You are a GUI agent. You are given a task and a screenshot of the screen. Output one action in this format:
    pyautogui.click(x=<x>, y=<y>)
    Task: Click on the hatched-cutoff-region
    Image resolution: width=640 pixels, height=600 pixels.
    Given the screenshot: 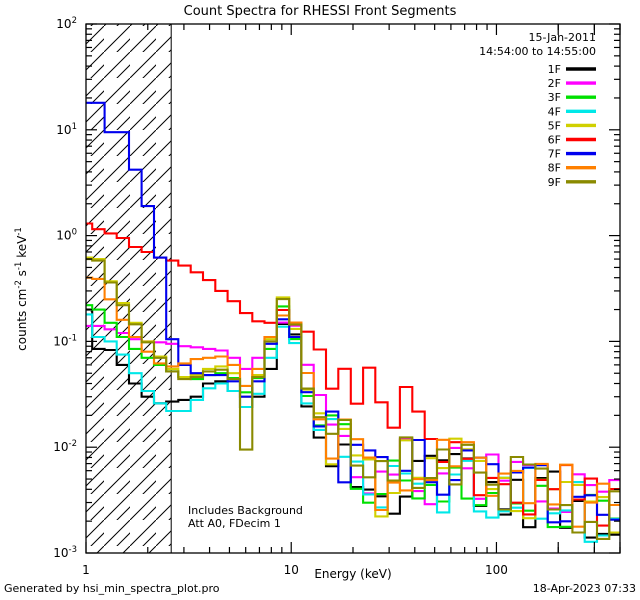 What is the action you would take?
    pyautogui.click(x=129, y=288)
    